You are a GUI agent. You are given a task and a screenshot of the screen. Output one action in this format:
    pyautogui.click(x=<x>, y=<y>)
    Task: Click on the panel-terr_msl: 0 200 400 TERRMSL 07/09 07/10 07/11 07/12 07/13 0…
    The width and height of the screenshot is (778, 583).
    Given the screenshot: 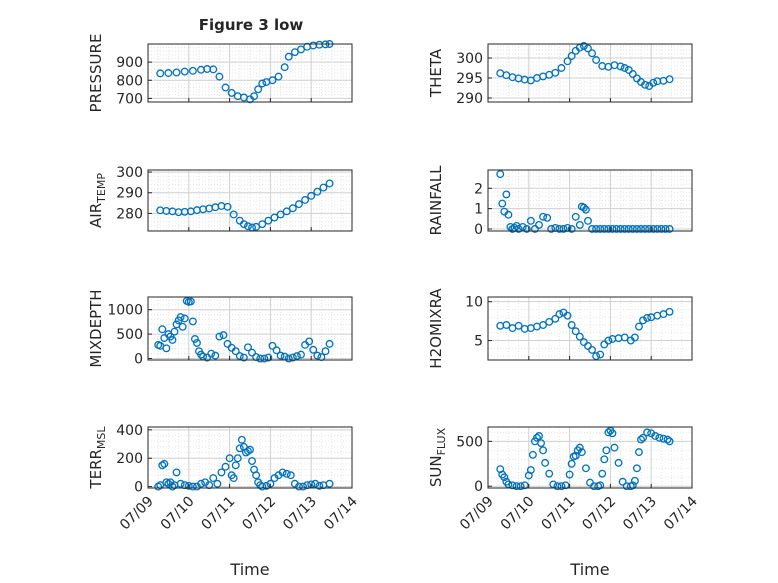 What is the action you would take?
    pyautogui.click(x=224, y=501)
    